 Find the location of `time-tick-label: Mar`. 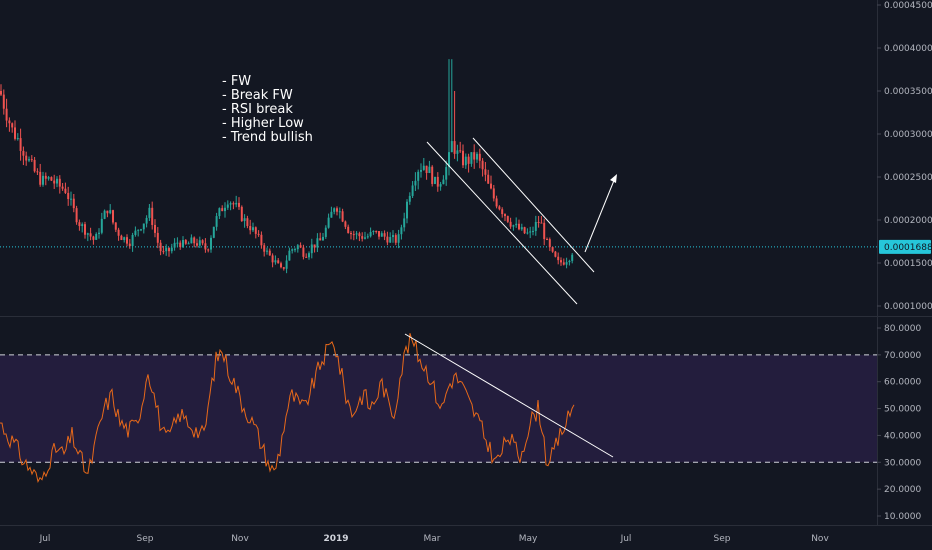

time-tick-label: Mar is located at coordinates (432, 539).